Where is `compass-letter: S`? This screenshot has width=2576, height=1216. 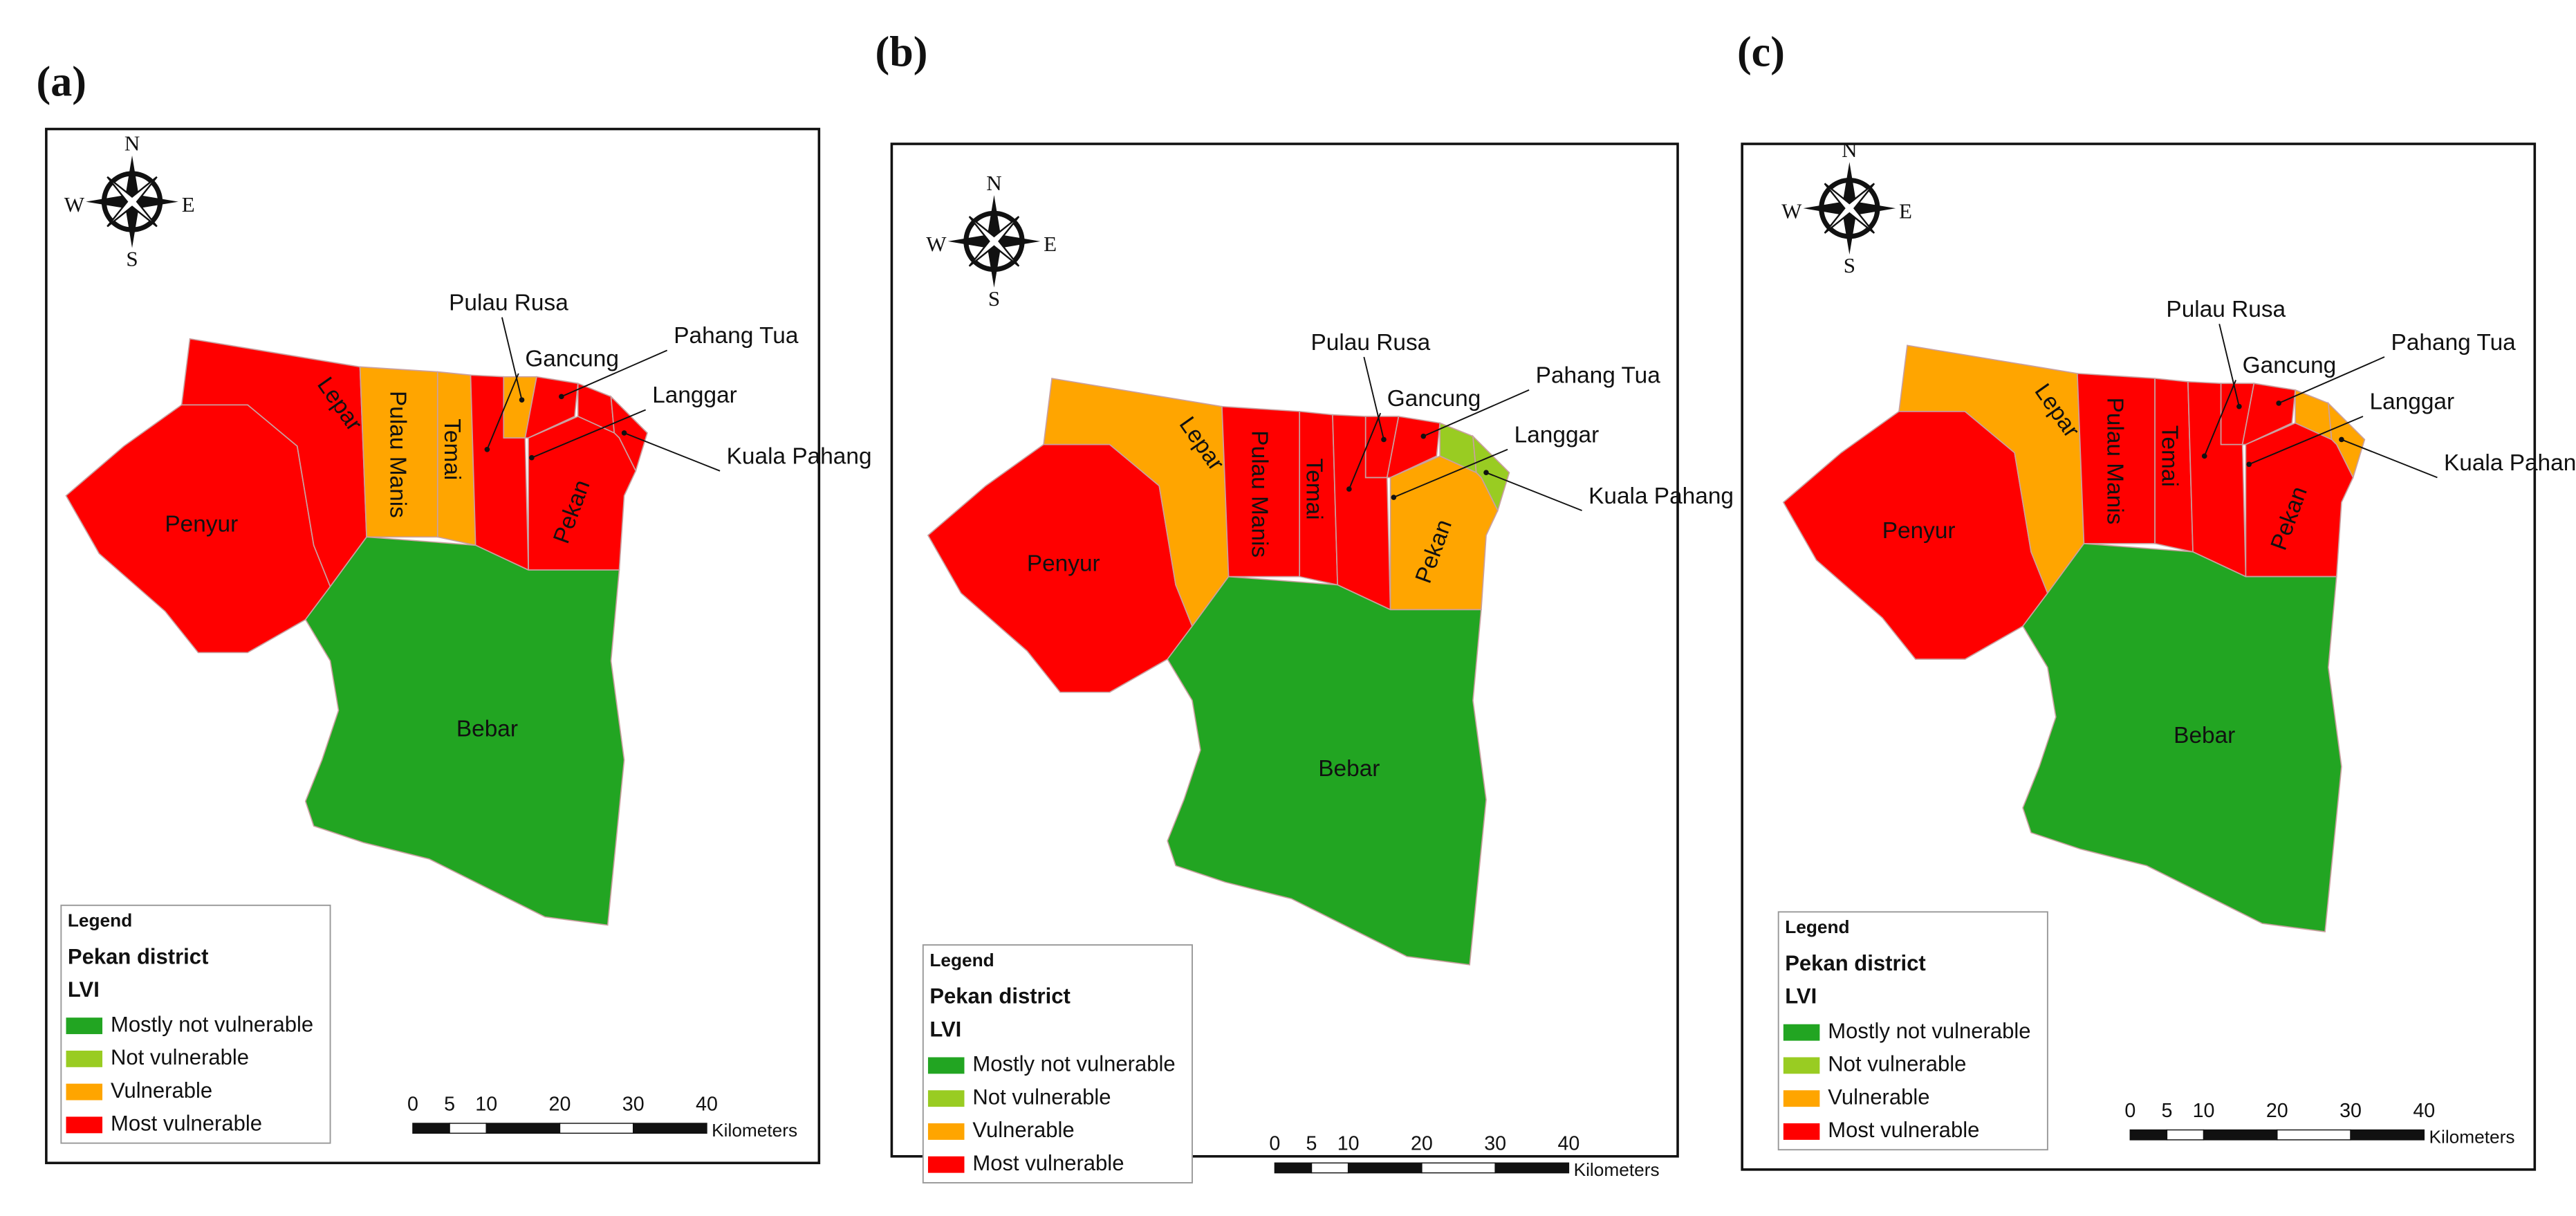 compass-letter: S is located at coordinates (994, 298).